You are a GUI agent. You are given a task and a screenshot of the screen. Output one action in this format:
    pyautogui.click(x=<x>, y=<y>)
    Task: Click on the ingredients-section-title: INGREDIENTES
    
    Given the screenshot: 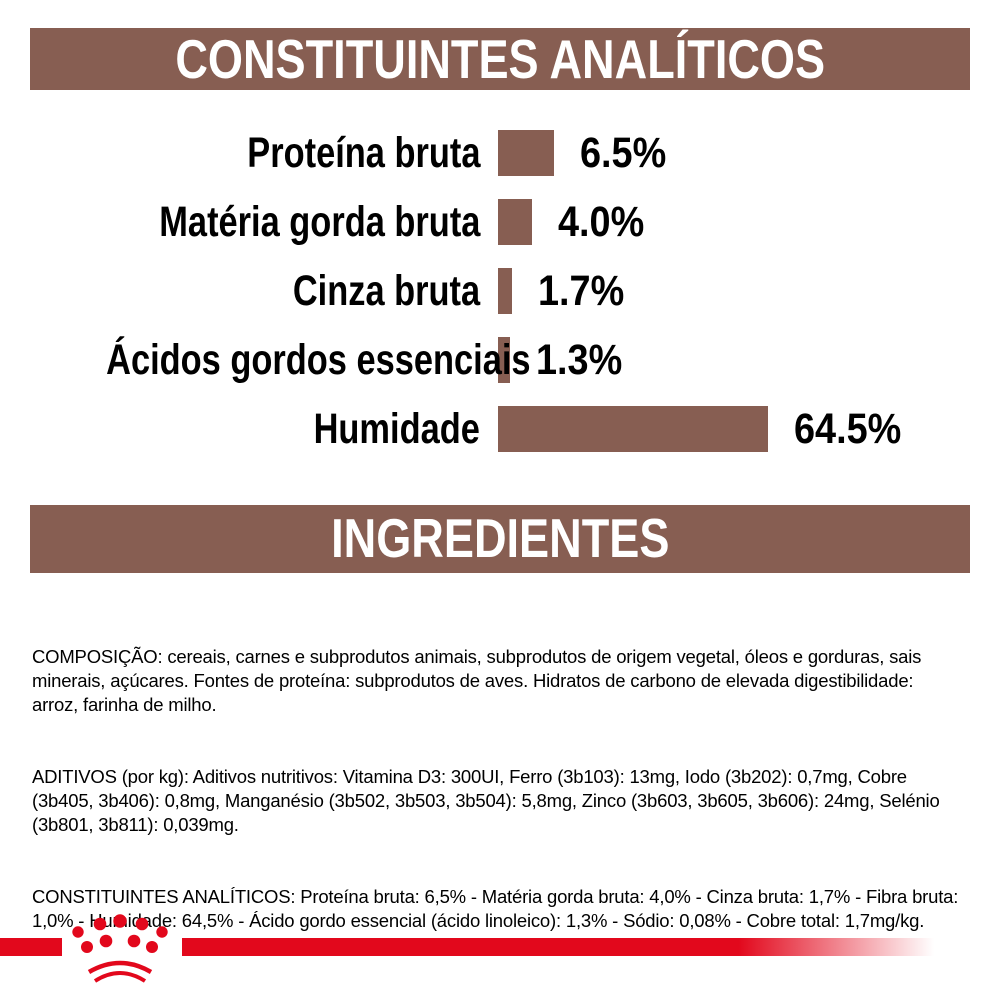 What is the action you would take?
    pyautogui.click(x=500, y=538)
    